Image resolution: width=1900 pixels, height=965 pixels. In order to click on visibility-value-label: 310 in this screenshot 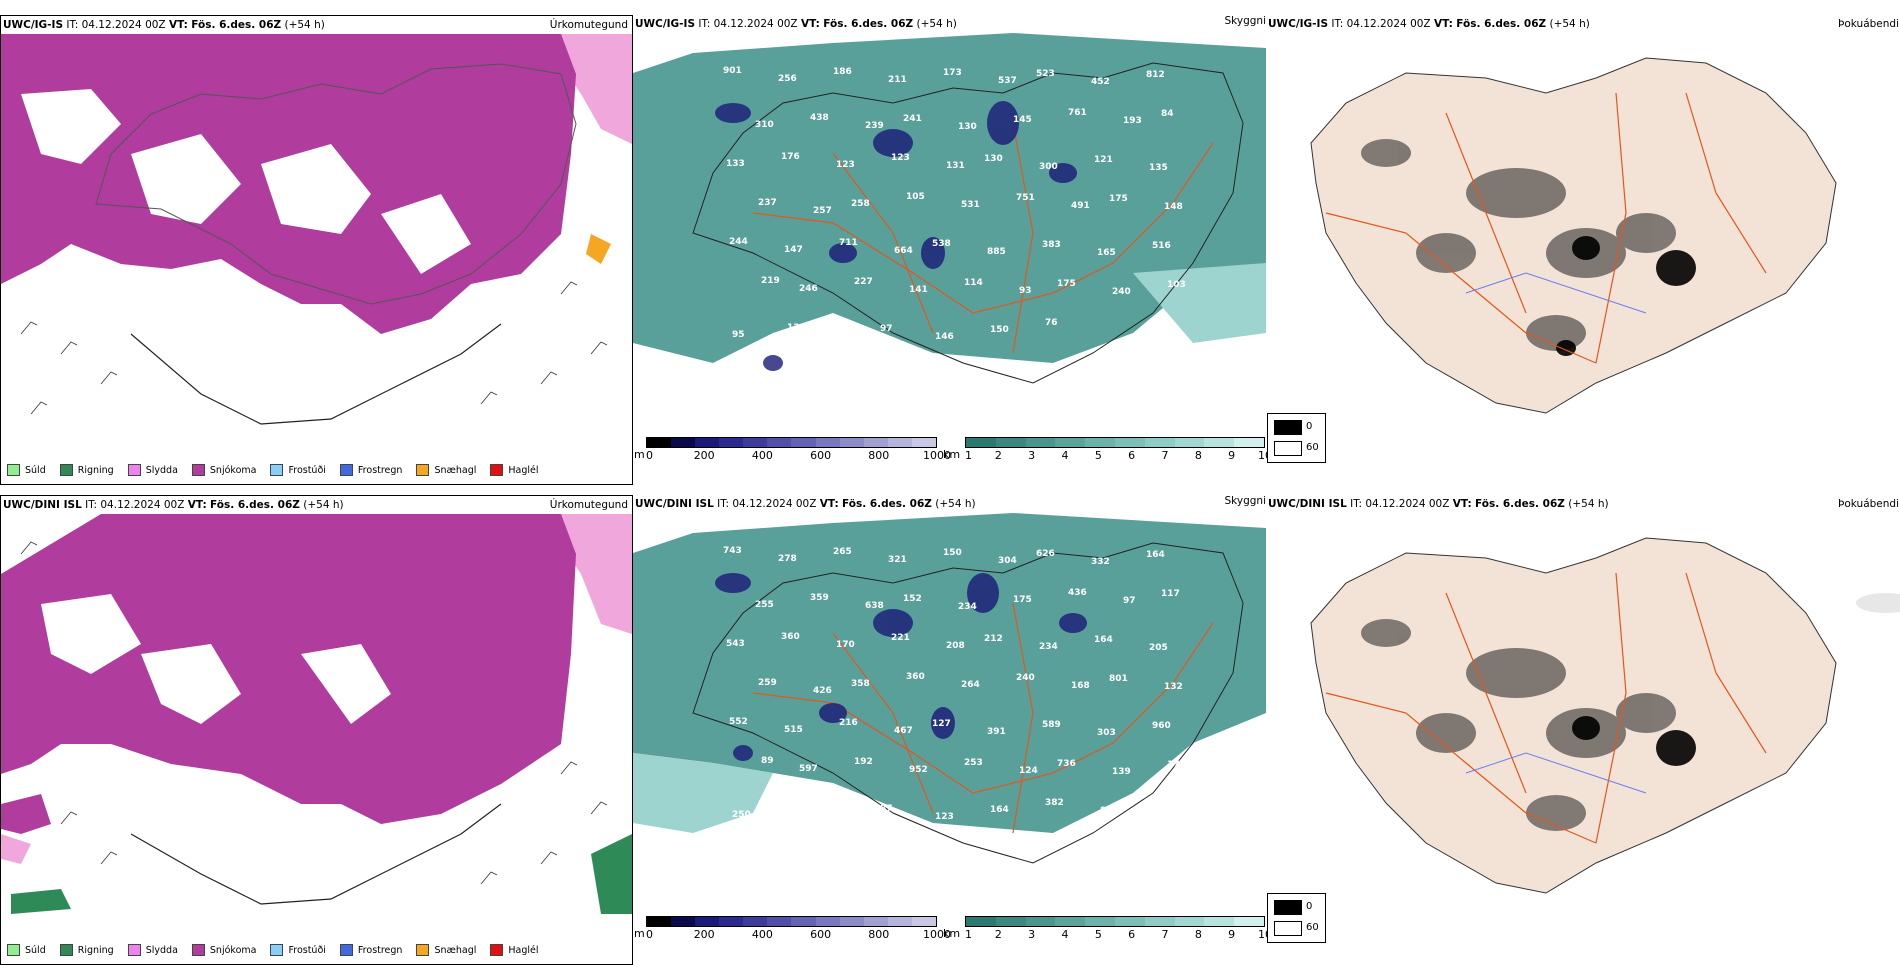, I will do `click(764, 125)`.